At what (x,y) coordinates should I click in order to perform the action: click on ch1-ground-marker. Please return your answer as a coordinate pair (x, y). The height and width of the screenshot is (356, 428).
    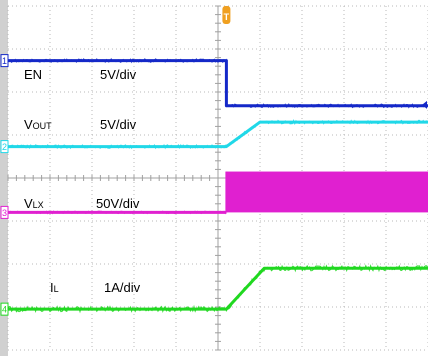
    Looking at the image, I should click on (4, 61).